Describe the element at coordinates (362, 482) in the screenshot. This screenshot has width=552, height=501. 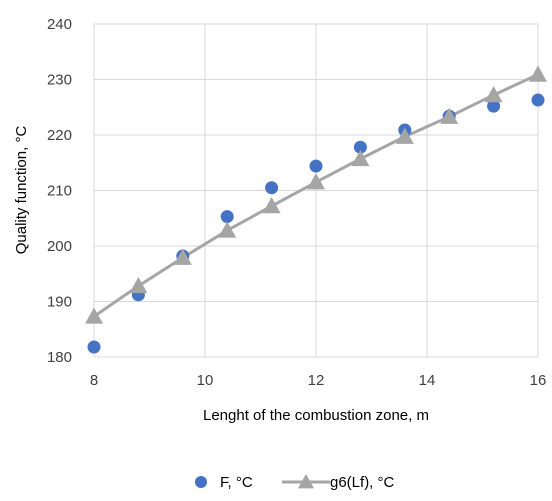
I see `legend-label-g6: g6(Lf), °C` at that location.